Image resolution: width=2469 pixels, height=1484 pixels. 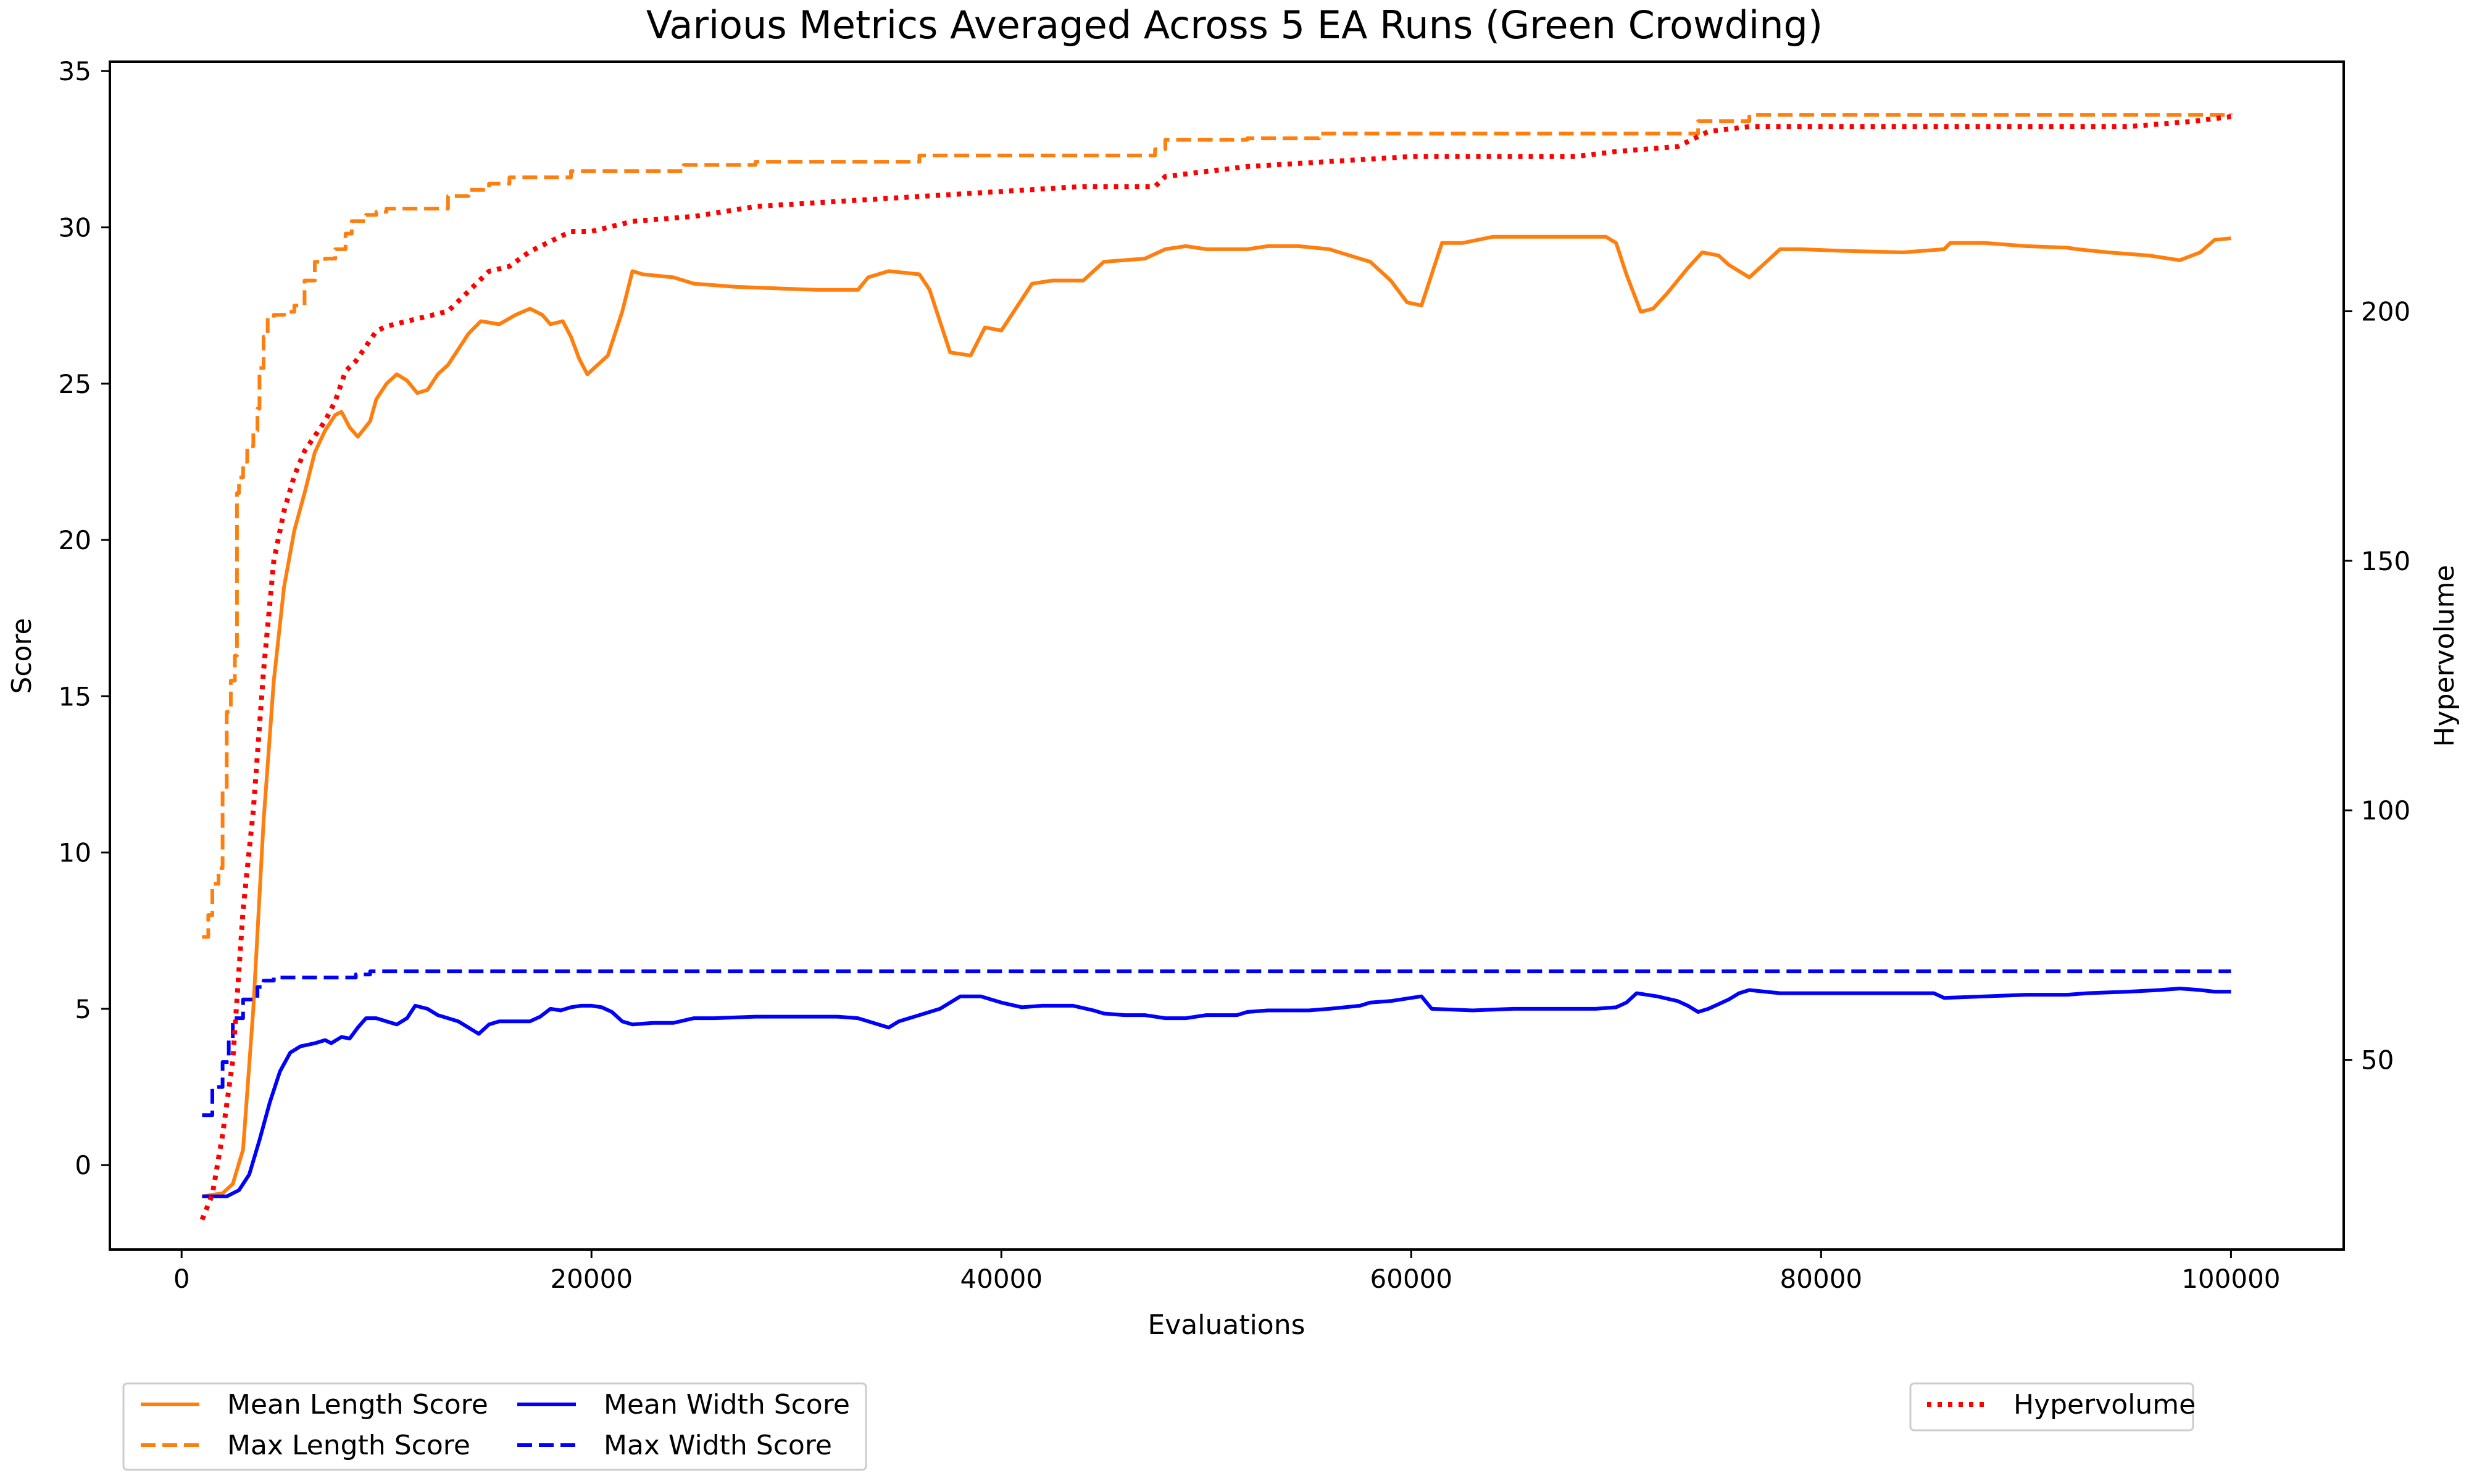 I want to click on y-axis-right: 50 100 150 200, so click(x=2377, y=686).